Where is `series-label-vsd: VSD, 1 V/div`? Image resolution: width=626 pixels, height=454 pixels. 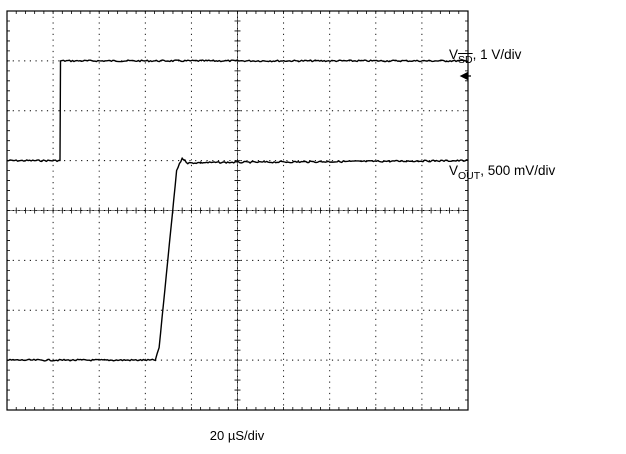
series-label-vsd: VSD, 1 V/div is located at coordinates (485, 56).